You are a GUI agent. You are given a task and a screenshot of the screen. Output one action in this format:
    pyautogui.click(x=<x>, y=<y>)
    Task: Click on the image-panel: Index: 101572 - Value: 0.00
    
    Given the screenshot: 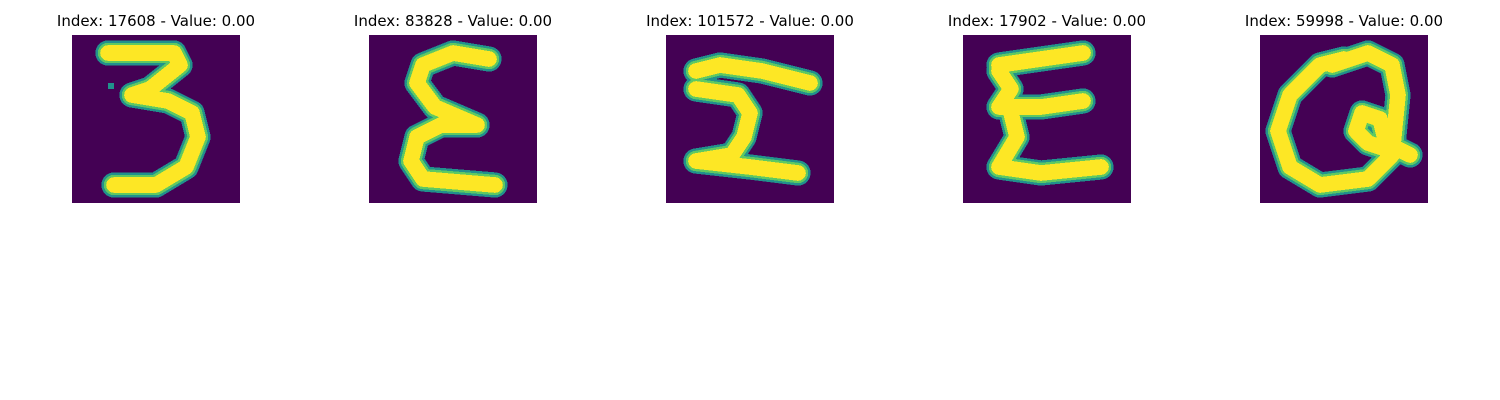 What is the action you would take?
    pyautogui.click(x=750, y=105)
    